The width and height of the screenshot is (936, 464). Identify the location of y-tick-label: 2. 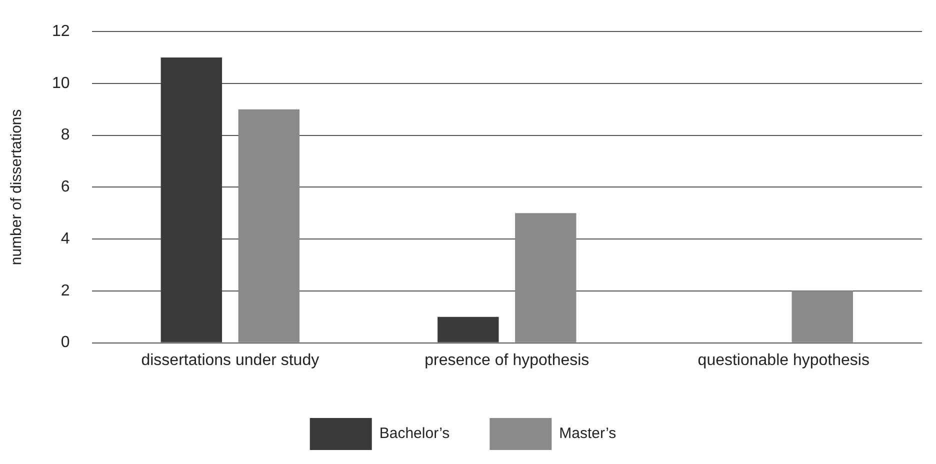
(65, 291).